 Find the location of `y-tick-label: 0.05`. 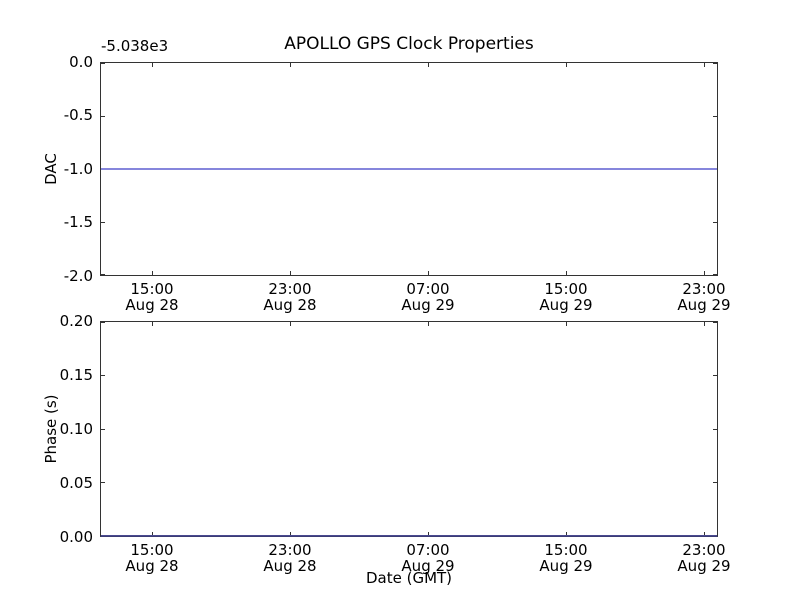

y-tick-label: 0.05 is located at coordinates (76, 483).